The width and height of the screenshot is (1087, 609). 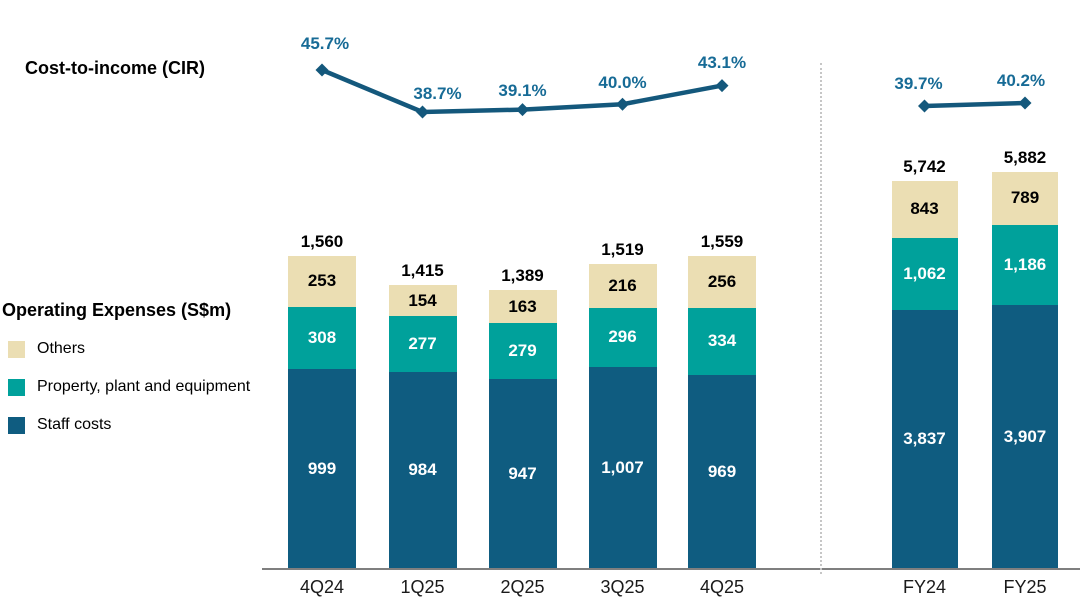 What do you see at coordinates (522, 587) in the screenshot?
I see `x-axis-label-2Q25: 2Q25` at bounding box center [522, 587].